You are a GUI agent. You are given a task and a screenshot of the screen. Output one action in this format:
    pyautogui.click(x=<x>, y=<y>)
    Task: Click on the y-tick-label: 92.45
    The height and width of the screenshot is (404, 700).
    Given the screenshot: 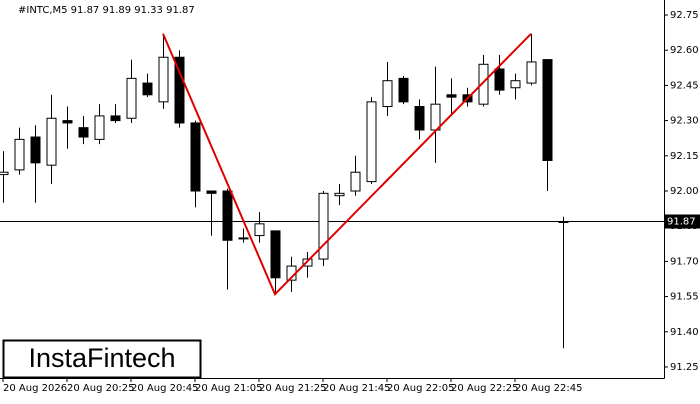 What is the action you would take?
    pyautogui.click(x=684, y=85)
    